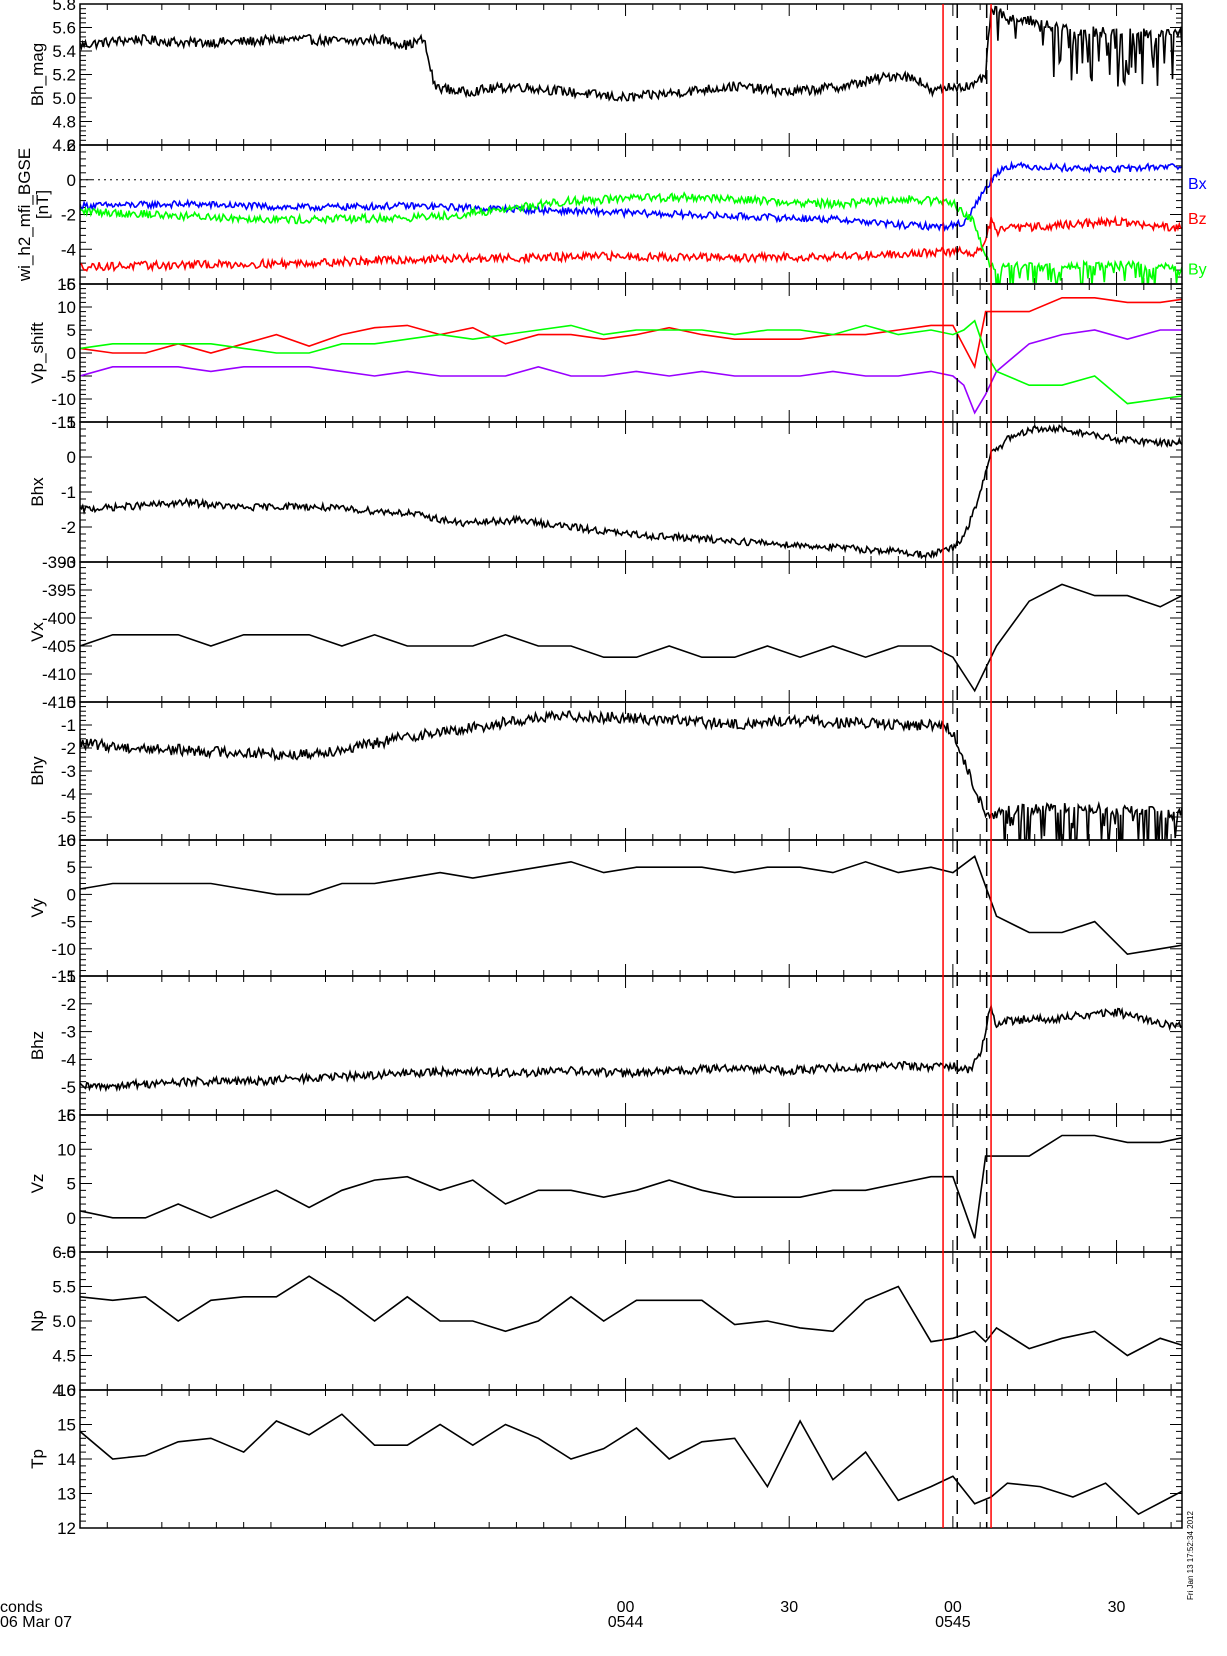  Describe the element at coordinates (64, 75) in the screenshot. I see `y-tick-label: 5.2` at that location.